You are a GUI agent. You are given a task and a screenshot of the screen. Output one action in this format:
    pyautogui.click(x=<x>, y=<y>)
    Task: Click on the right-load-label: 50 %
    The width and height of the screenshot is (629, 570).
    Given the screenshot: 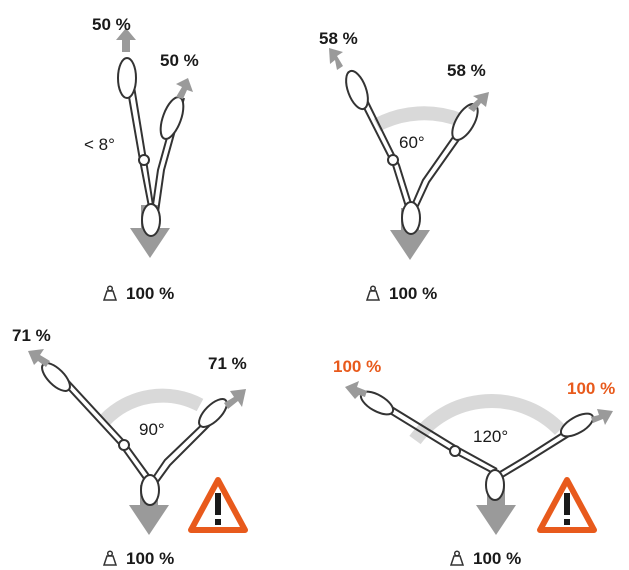 What is the action you would take?
    pyautogui.click(x=179, y=60)
    